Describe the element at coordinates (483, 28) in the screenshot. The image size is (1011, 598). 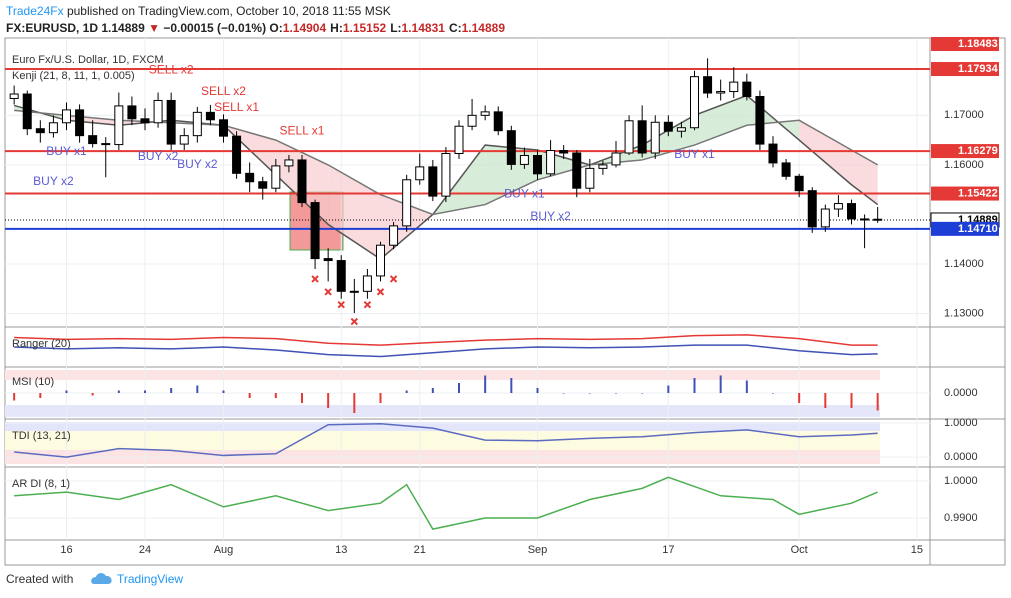
I see `ohlc-value: 1.14889` at that location.